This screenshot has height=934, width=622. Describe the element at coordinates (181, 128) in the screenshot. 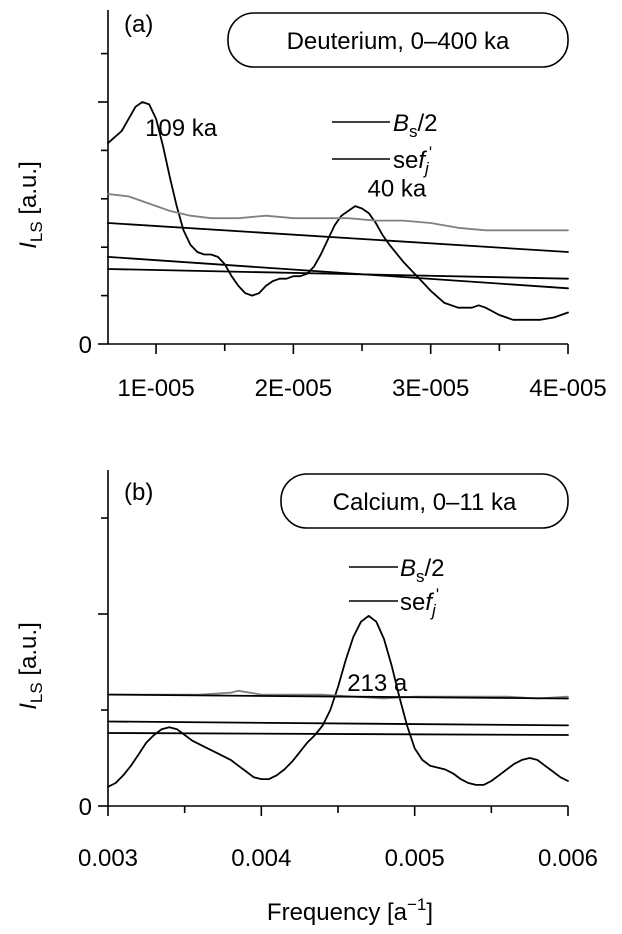

I see `peak-annotation: 109 ka` at that location.